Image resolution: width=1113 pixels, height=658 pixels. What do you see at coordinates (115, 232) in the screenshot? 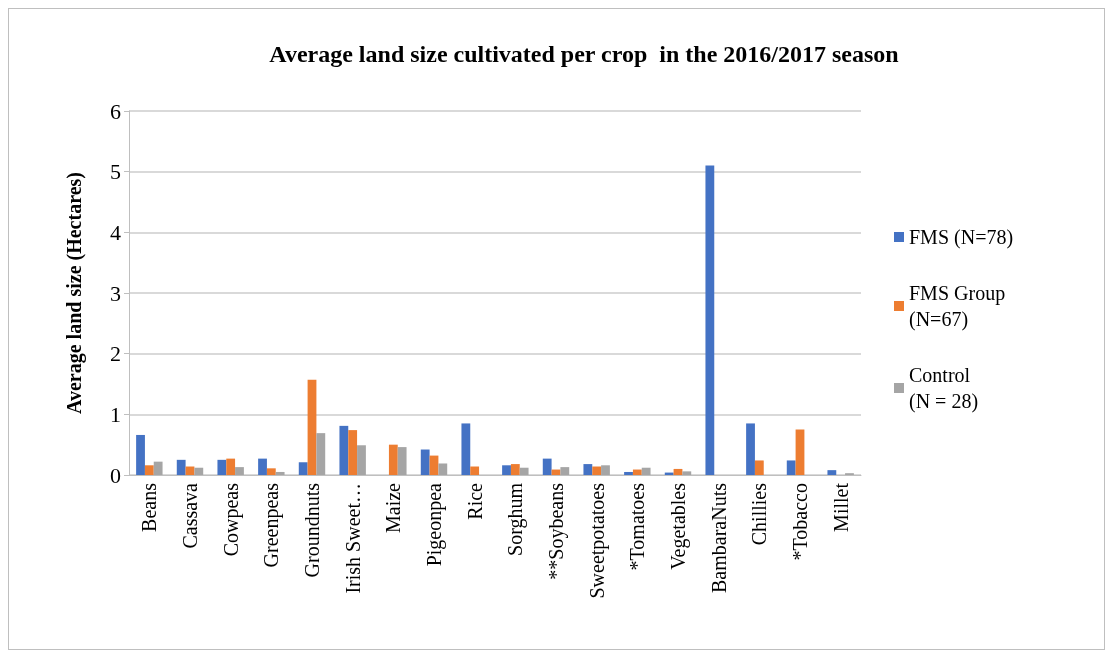
I see `y-tick-label: 4` at bounding box center [115, 232].